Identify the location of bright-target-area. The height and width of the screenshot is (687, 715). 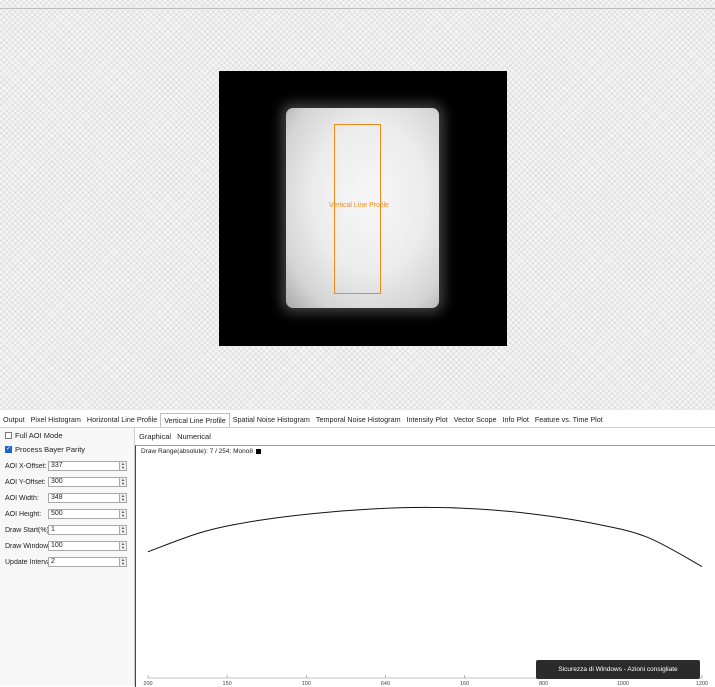
(362, 208).